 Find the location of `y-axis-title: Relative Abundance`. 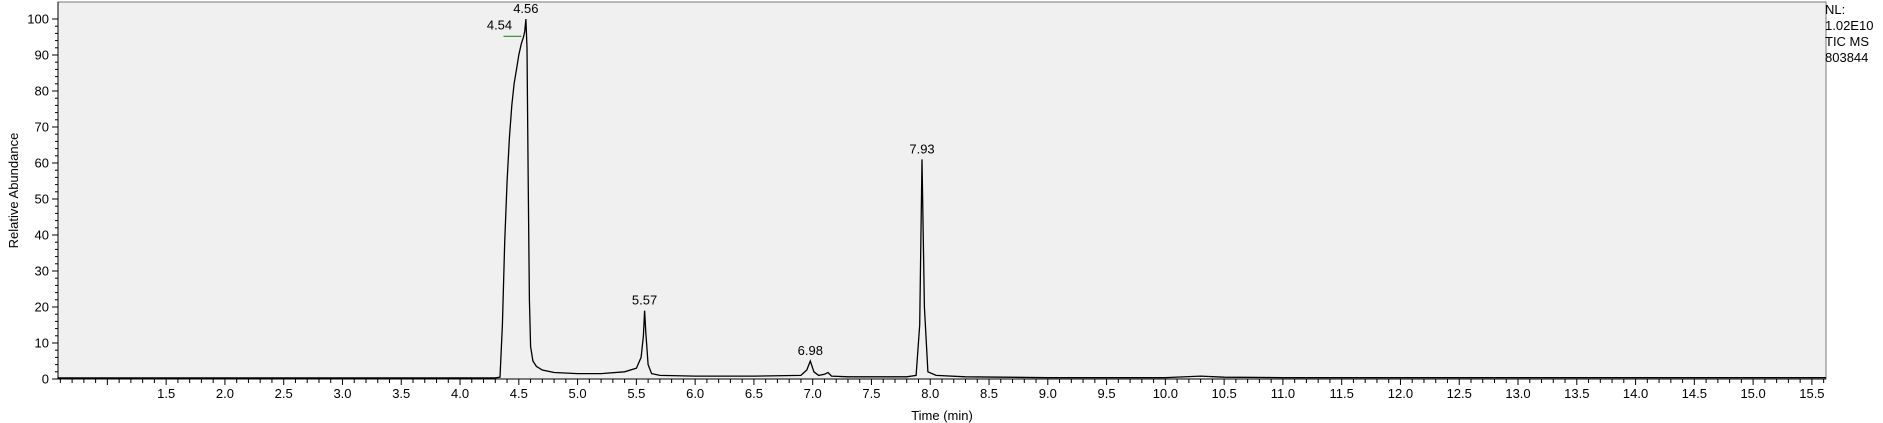

y-axis-title: Relative Abundance is located at coordinates (13, 191).